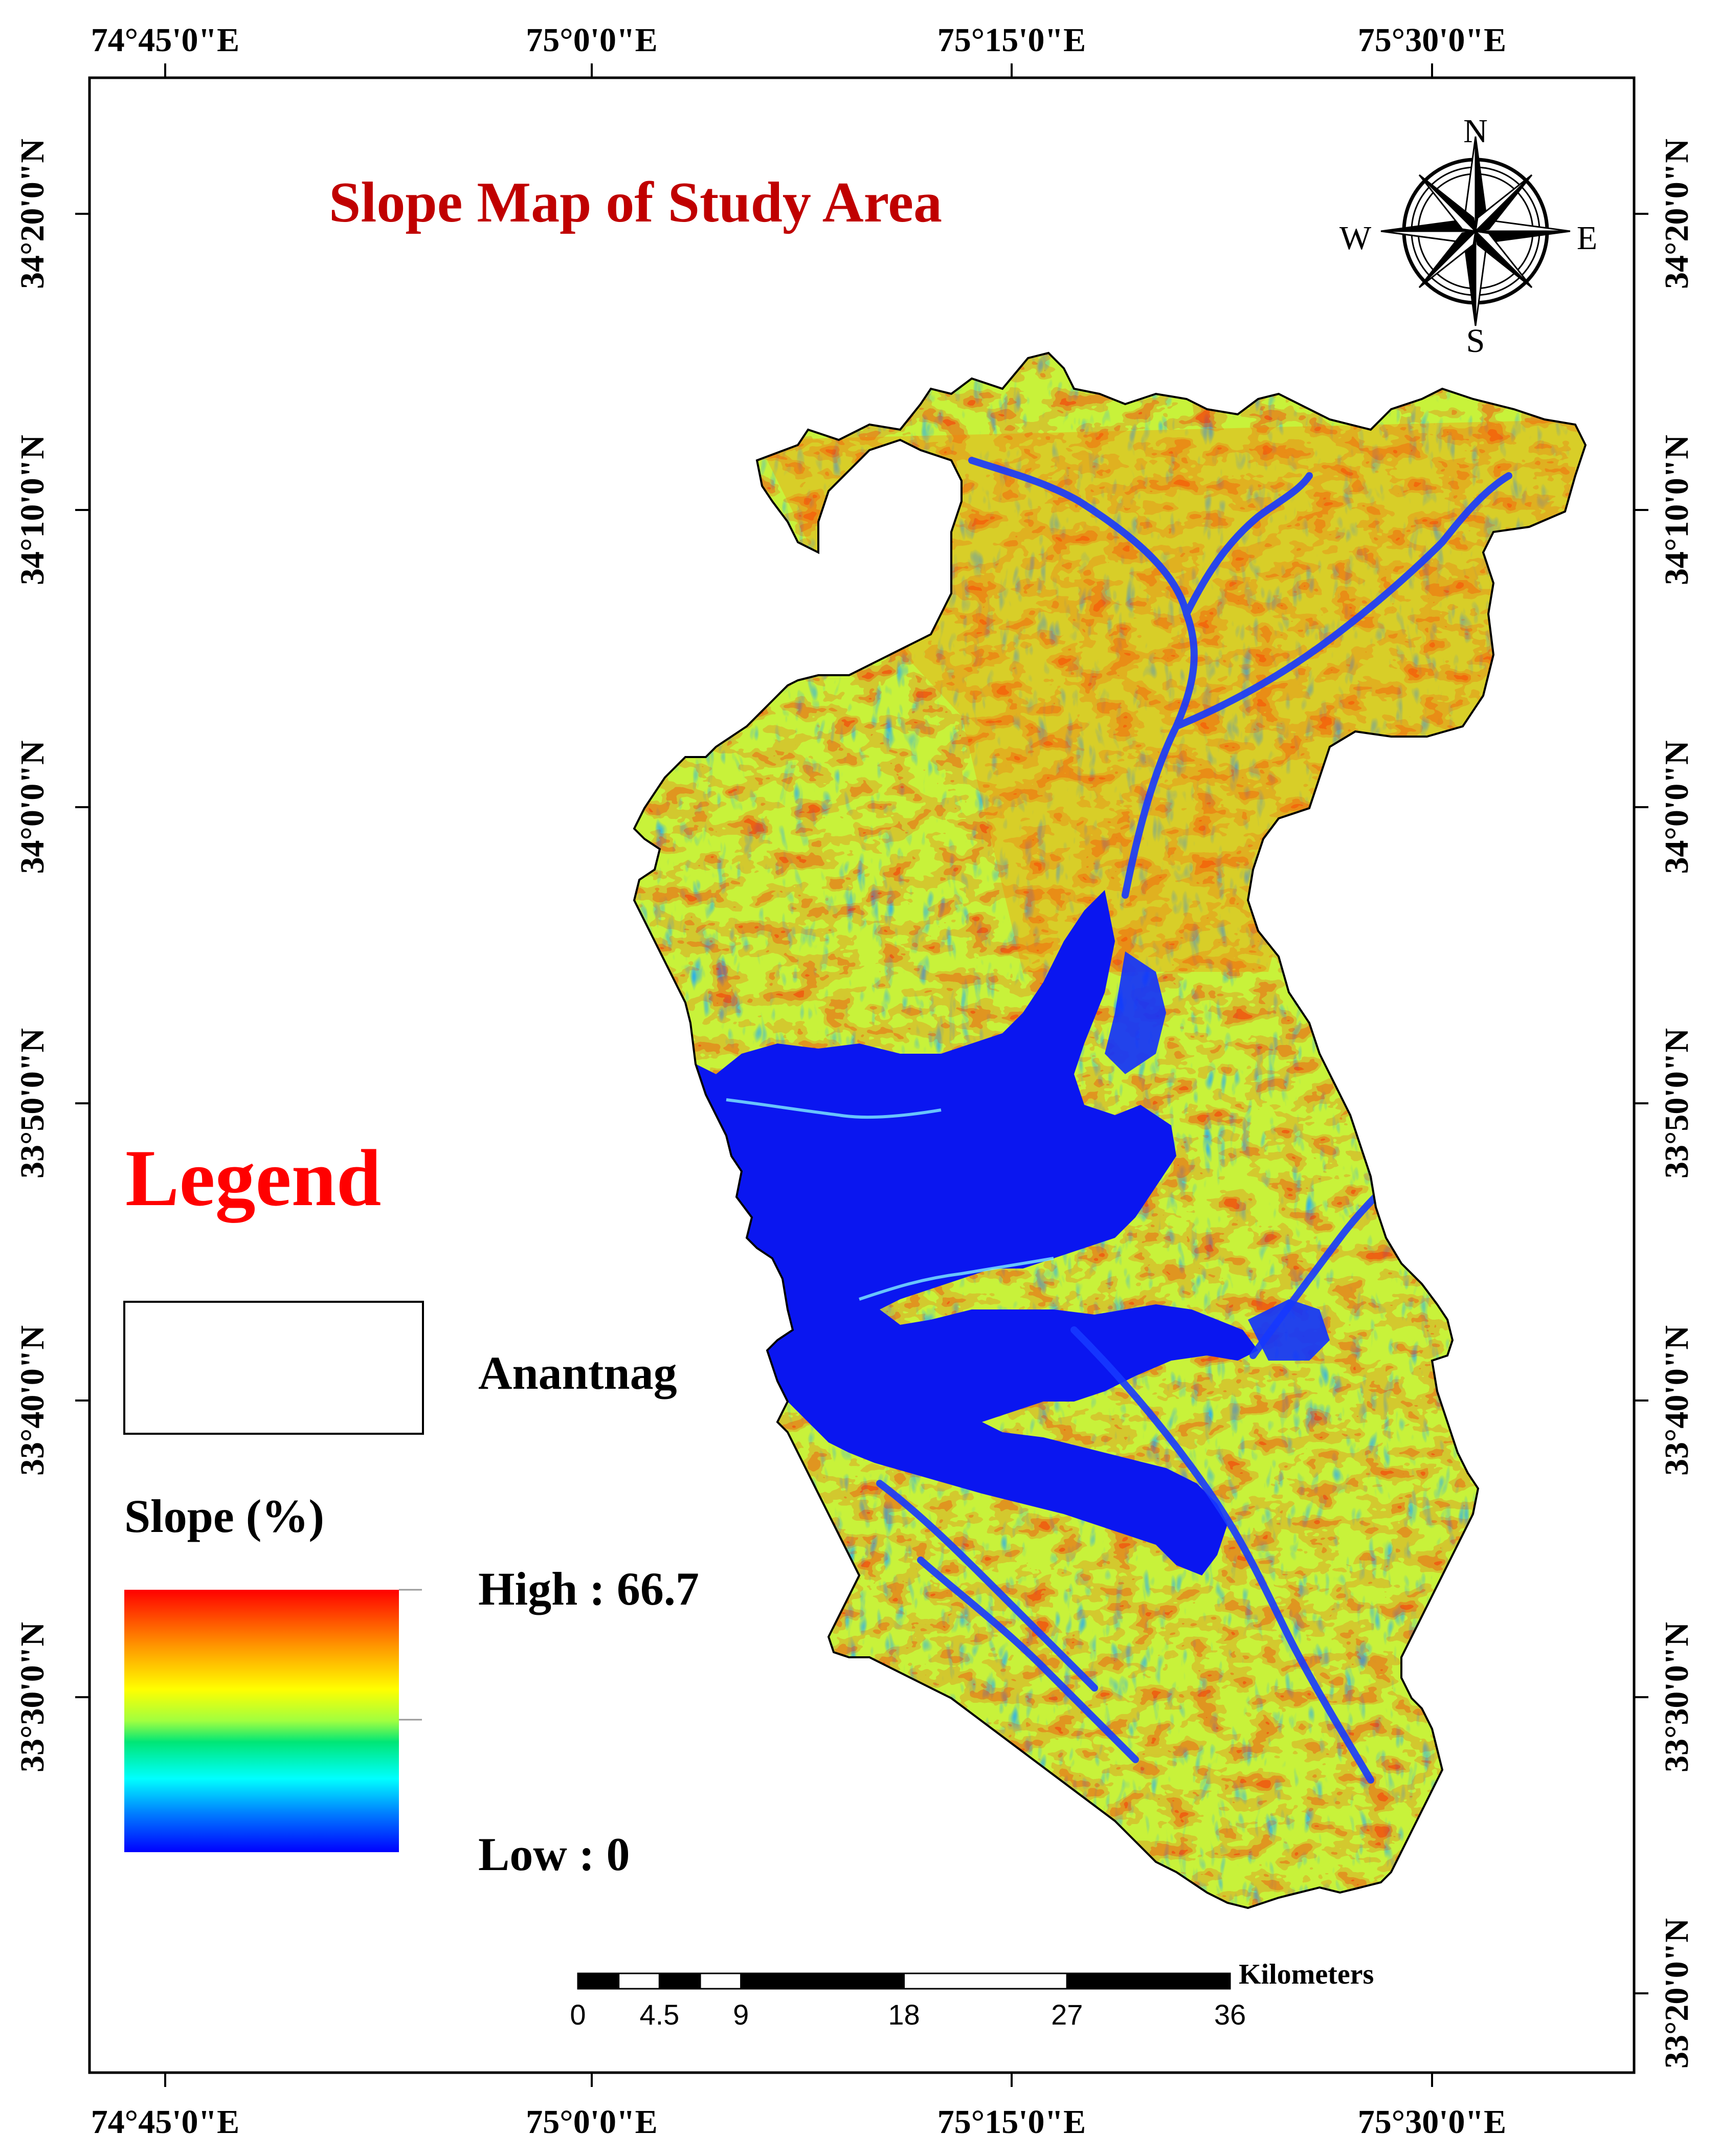  I want to click on scale-tick-label: 36, so click(1230, 2014).